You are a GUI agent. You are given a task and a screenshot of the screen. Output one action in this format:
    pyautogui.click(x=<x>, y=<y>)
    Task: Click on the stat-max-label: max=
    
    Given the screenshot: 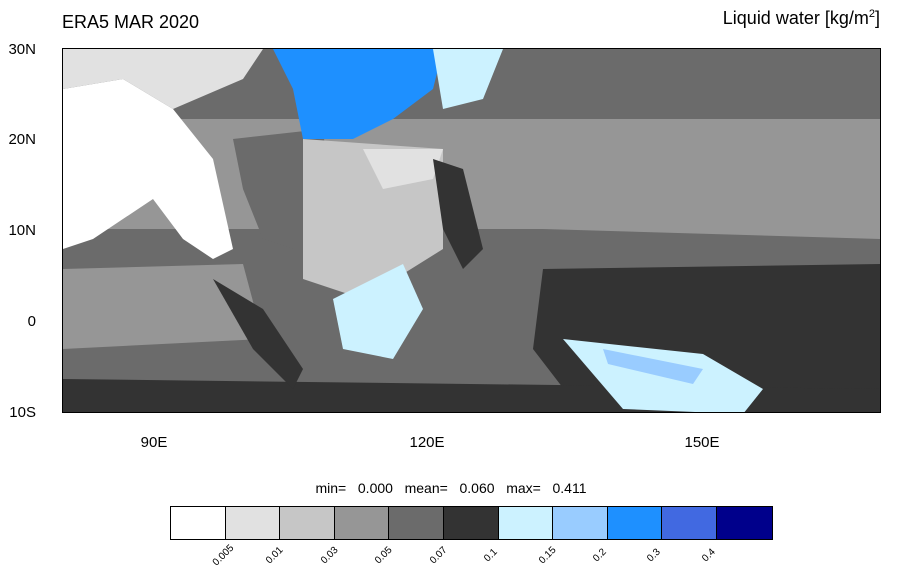 What is the action you would take?
    pyautogui.click(x=523, y=488)
    